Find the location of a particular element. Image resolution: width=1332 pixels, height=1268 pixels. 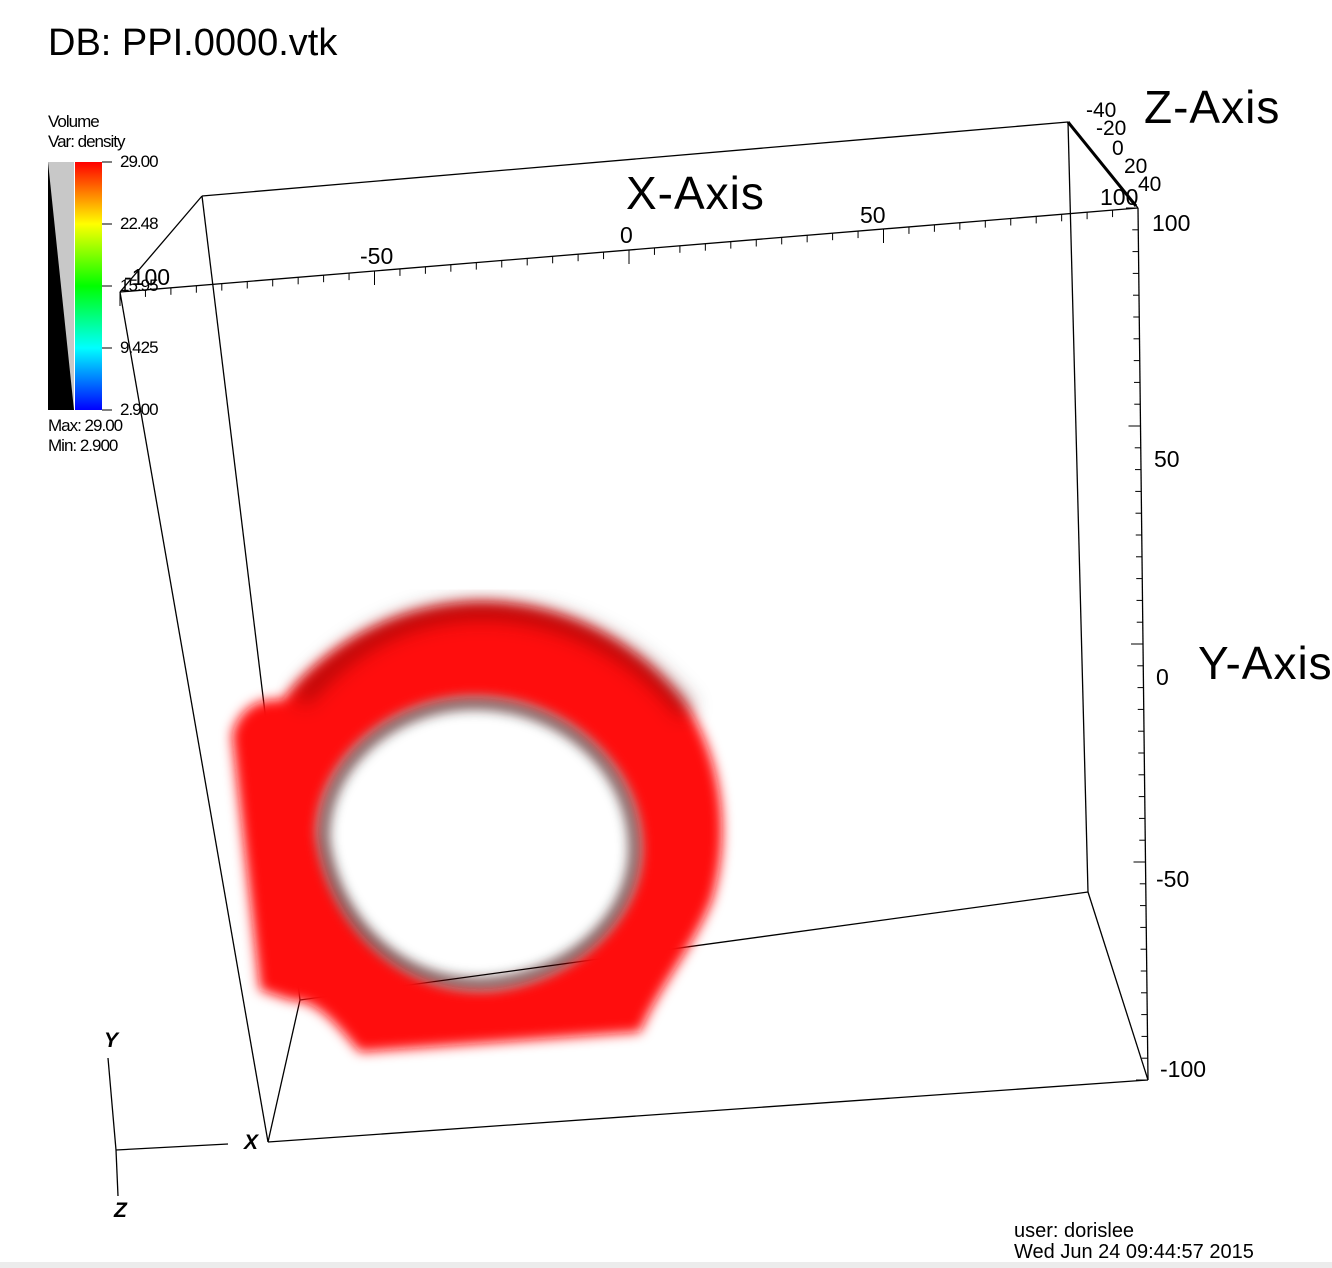

legend-tick-label: 2.900 is located at coordinates (139, 409).